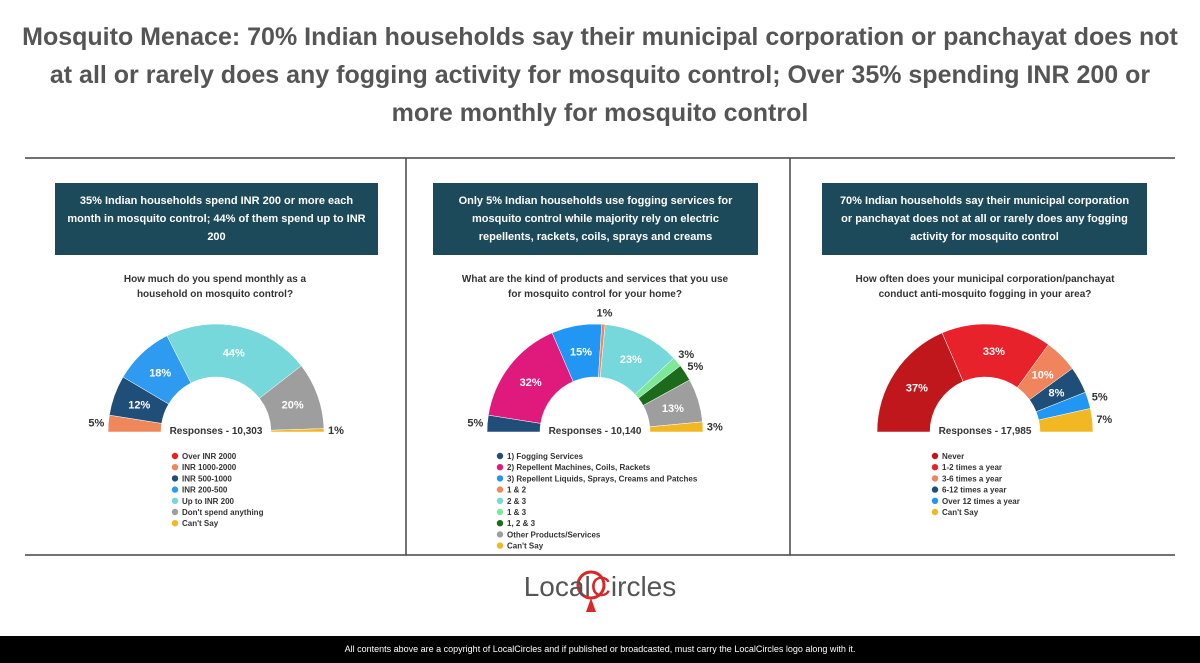  I want to click on legend-label: Never, so click(953, 456).